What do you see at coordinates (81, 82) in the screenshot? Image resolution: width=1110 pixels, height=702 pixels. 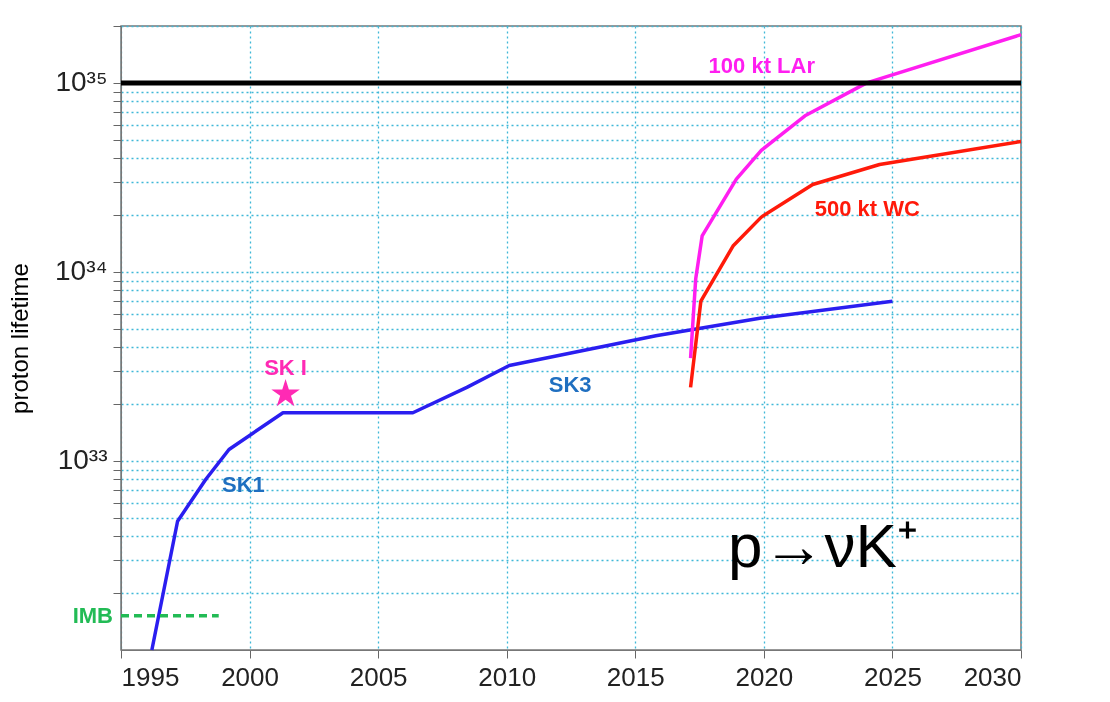 I see `y-tick-label: 10³⁵` at bounding box center [81, 82].